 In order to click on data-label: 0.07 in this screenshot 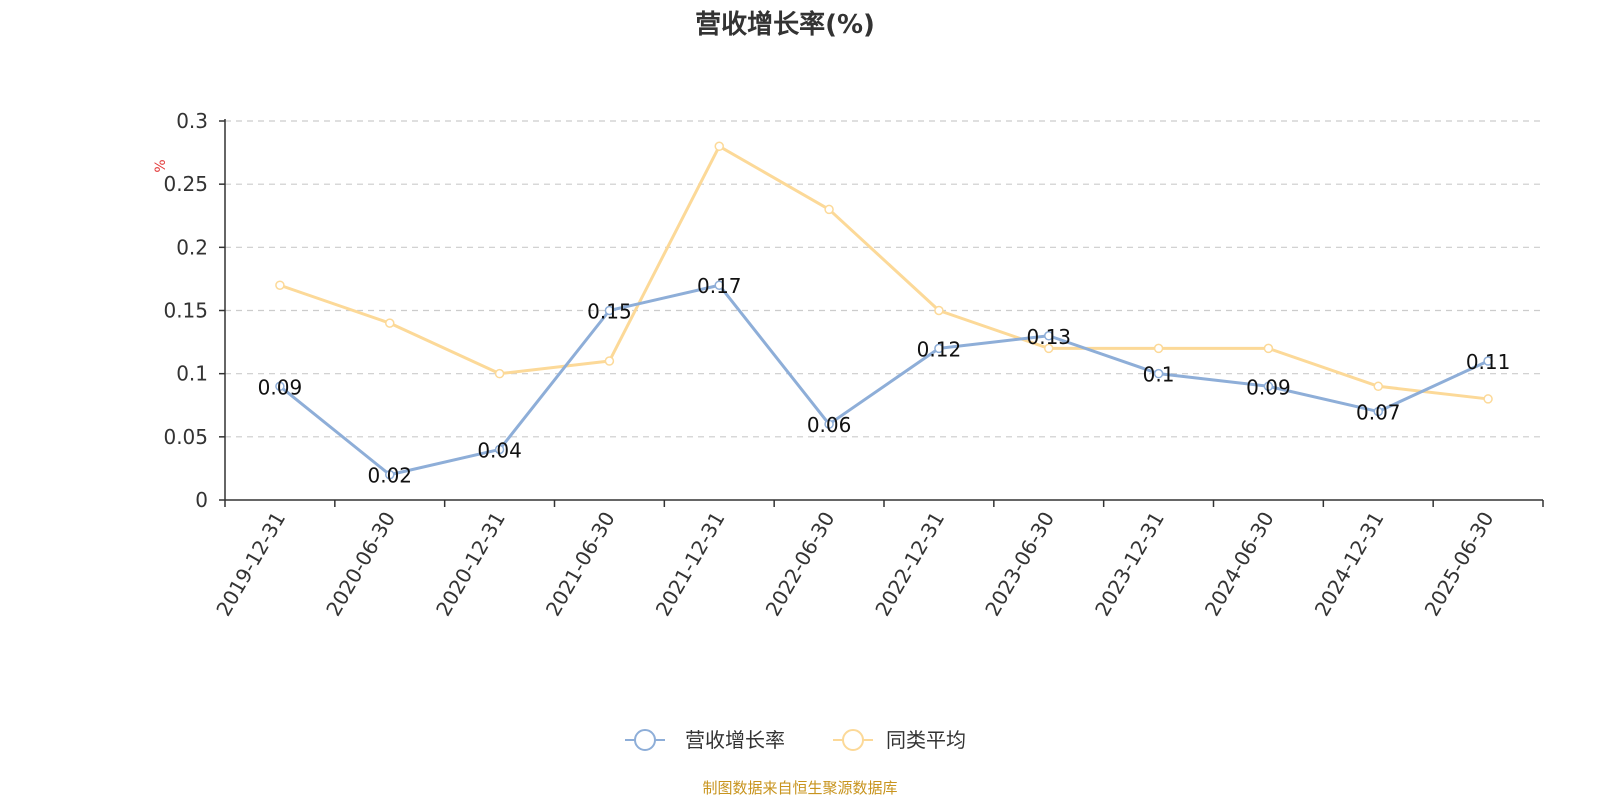, I will do `click(1378, 413)`.